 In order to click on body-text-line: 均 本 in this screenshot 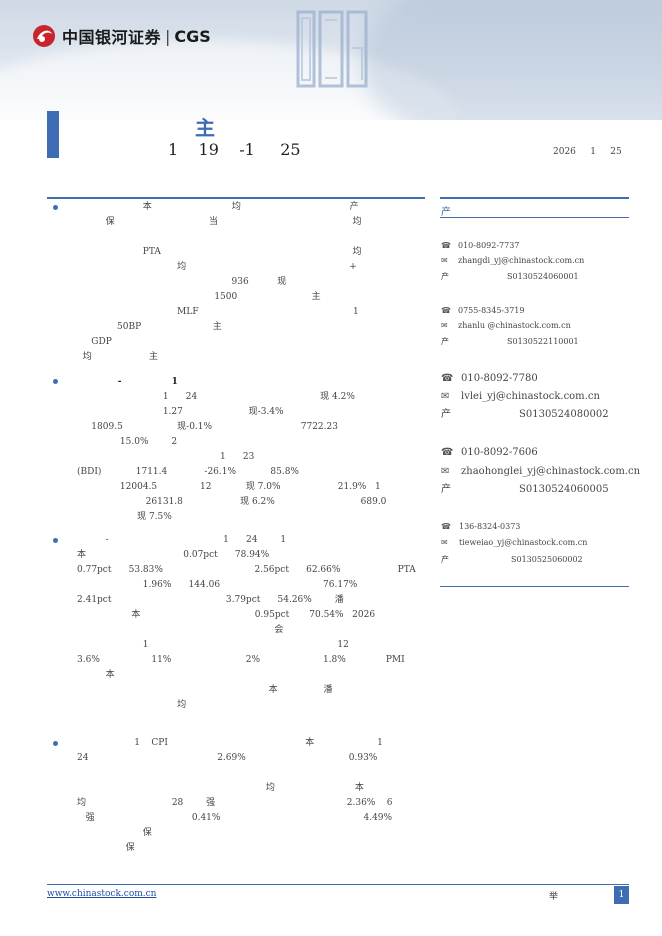, I will do `click(220, 788)`.